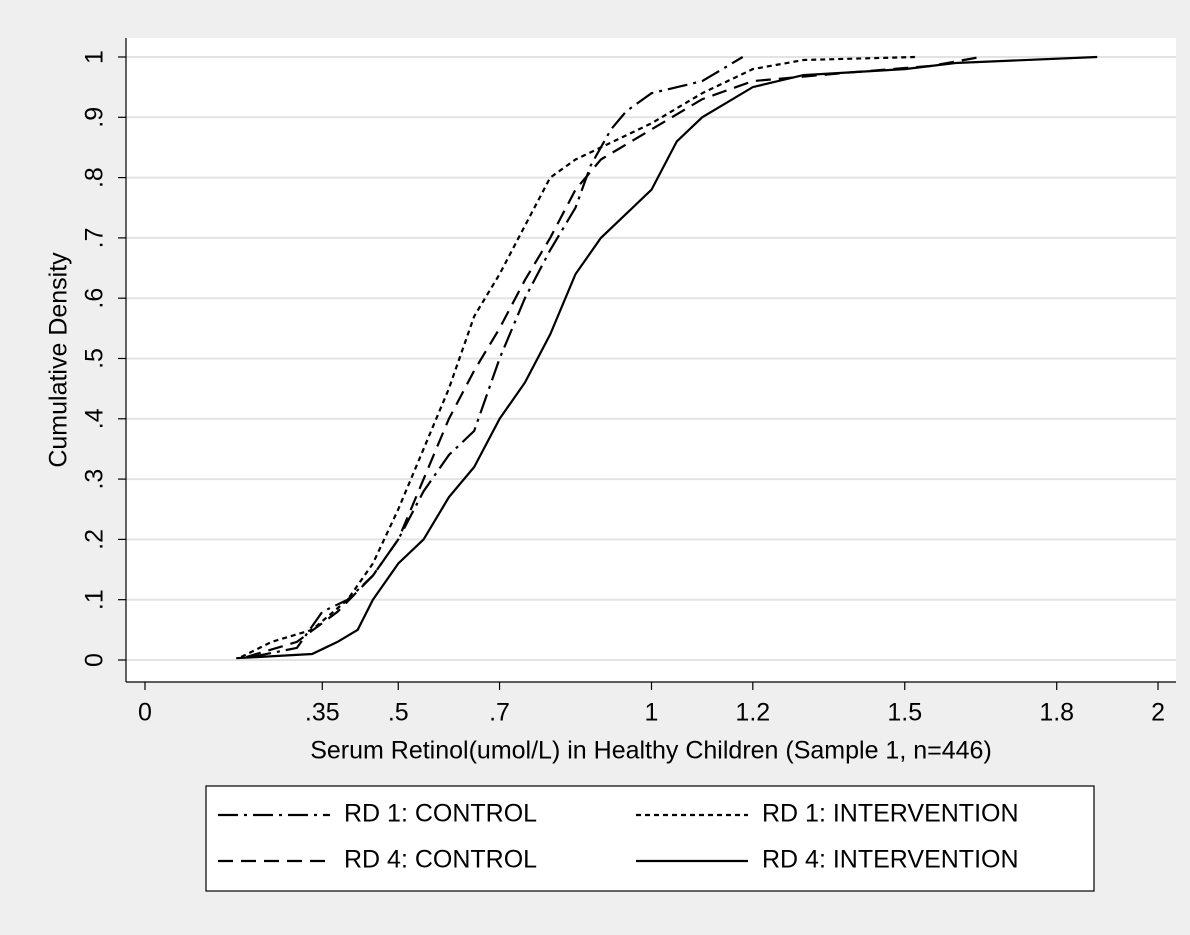 This screenshot has width=1190, height=935. Describe the element at coordinates (95, 599) in the screenshot. I see `y-tick-label: .1` at that location.